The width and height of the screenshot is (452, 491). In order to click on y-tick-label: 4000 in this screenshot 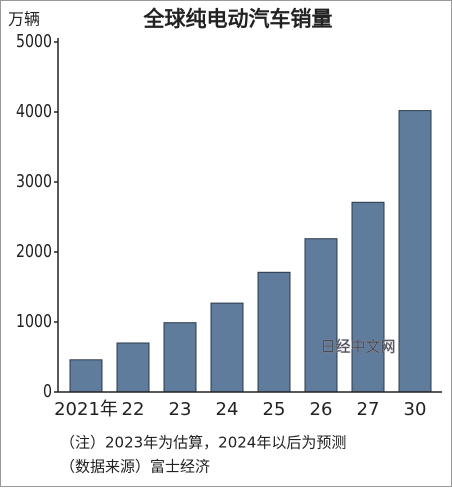, I will do `click(34, 111)`.